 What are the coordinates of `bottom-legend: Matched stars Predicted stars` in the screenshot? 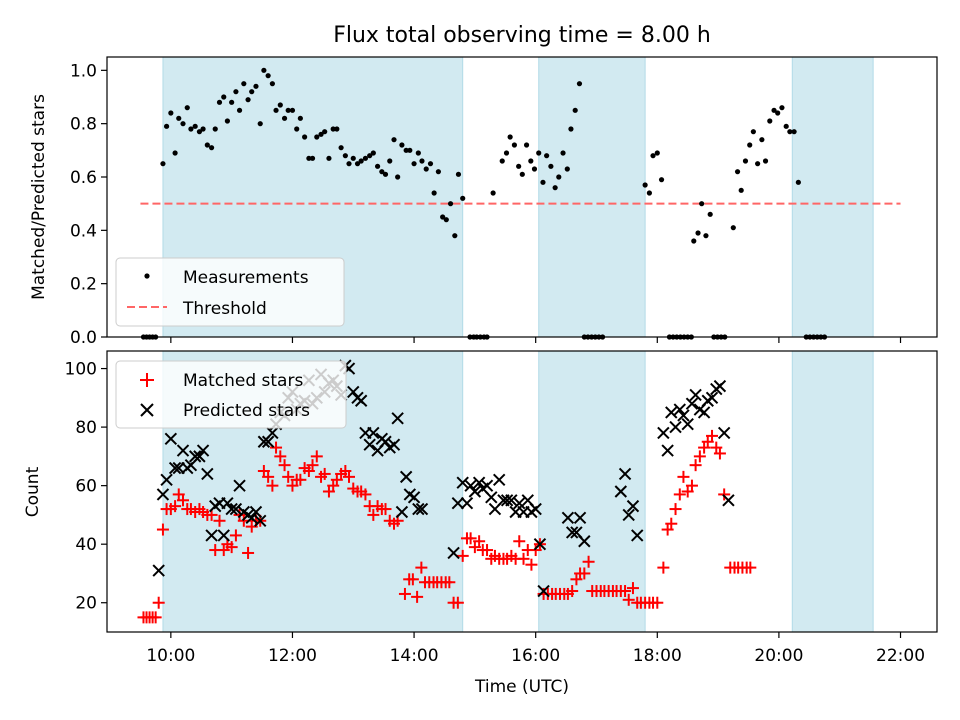 It's located at (231, 394).